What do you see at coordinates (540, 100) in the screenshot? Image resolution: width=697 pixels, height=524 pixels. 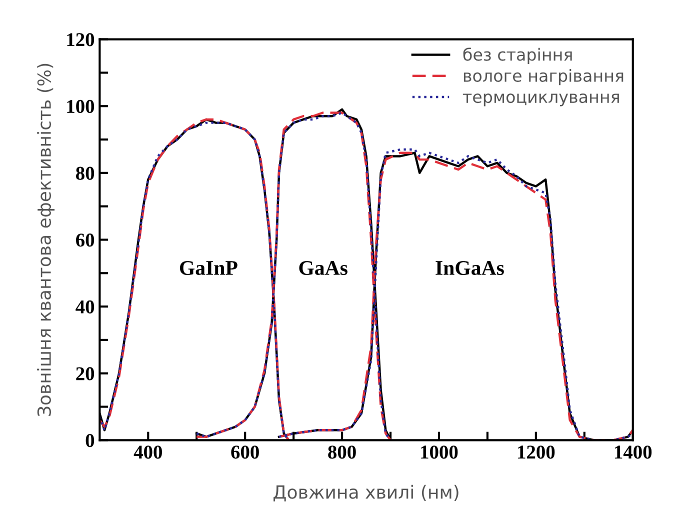 I see `legend-label: термоциклування` at bounding box center [540, 100].